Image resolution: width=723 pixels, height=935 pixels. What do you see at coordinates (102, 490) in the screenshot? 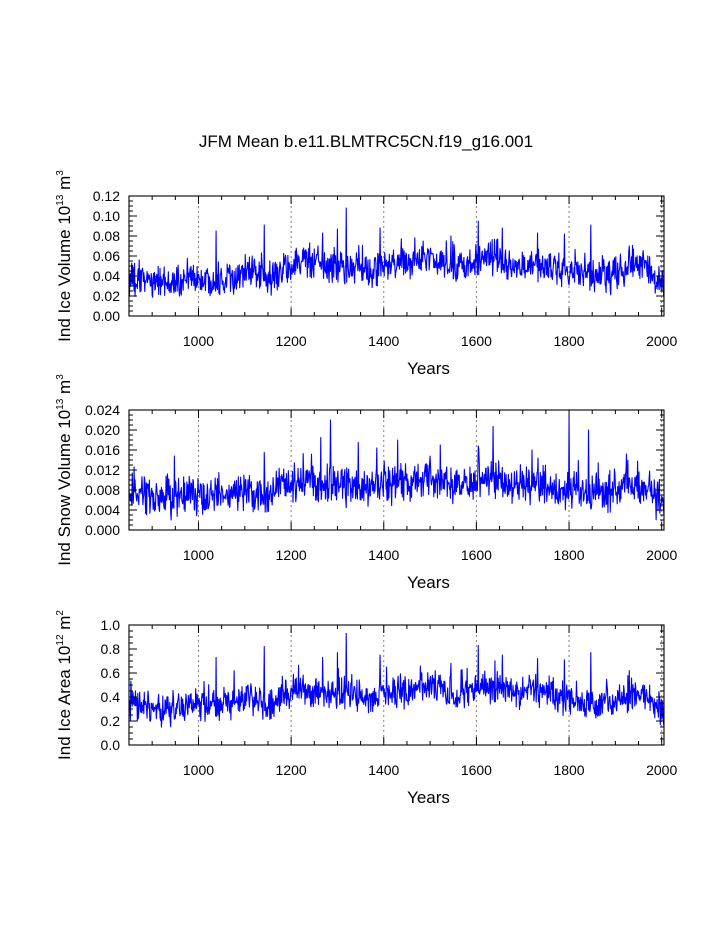
I see `y-tick-label: 0.008` at bounding box center [102, 490].